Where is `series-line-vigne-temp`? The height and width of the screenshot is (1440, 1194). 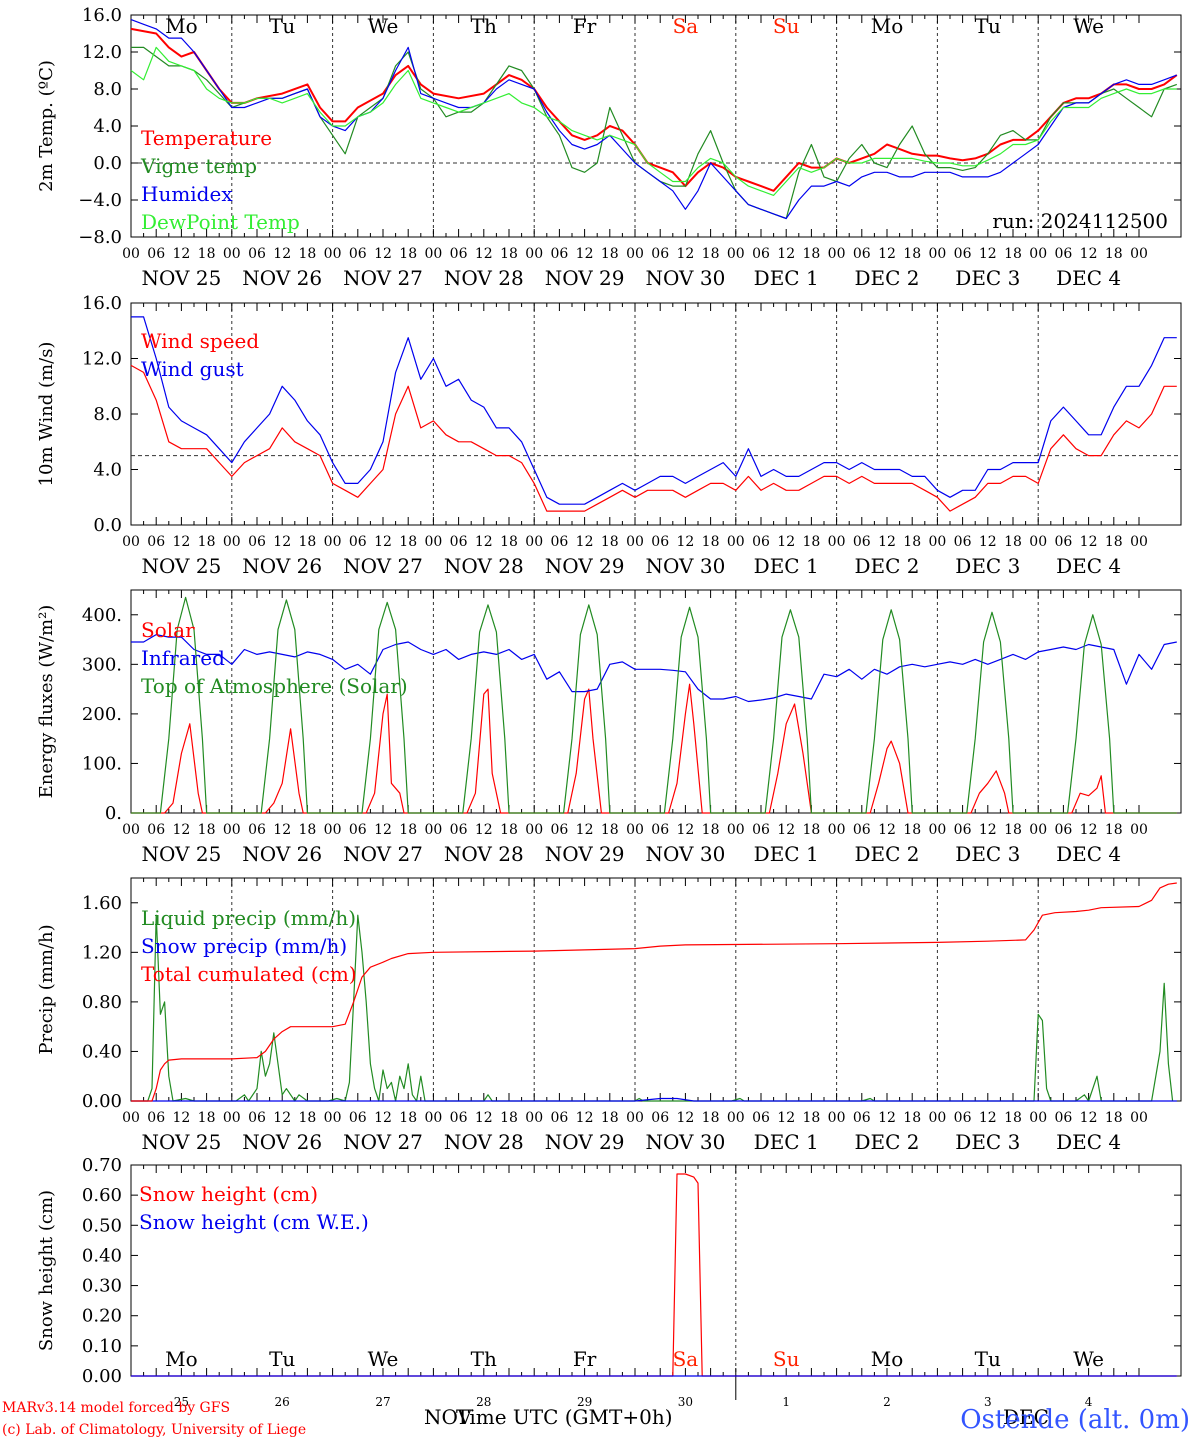
series-line-vigne-temp is located at coordinates (654, 133).